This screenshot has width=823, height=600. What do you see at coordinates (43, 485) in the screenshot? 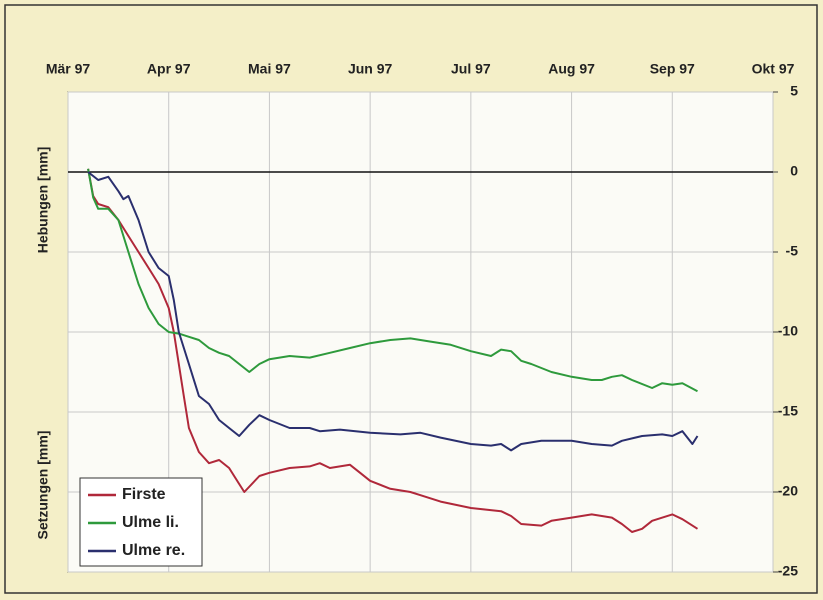
I see `y-label-bottom: Setzungen [mm]` at bounding box center [43, 485].